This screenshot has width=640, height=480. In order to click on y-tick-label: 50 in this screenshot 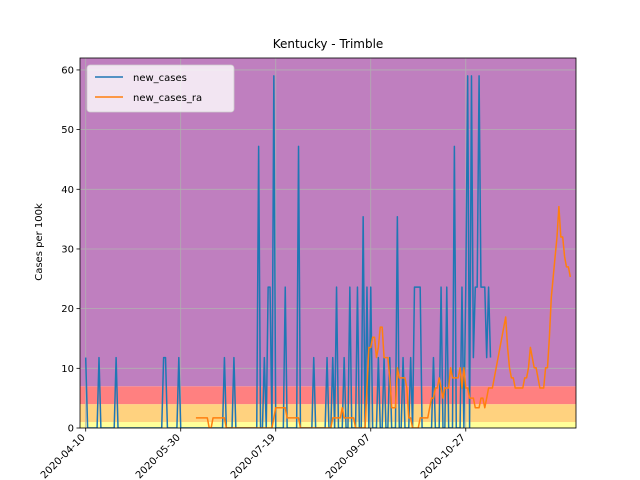, I will do `click(67, 130)`.